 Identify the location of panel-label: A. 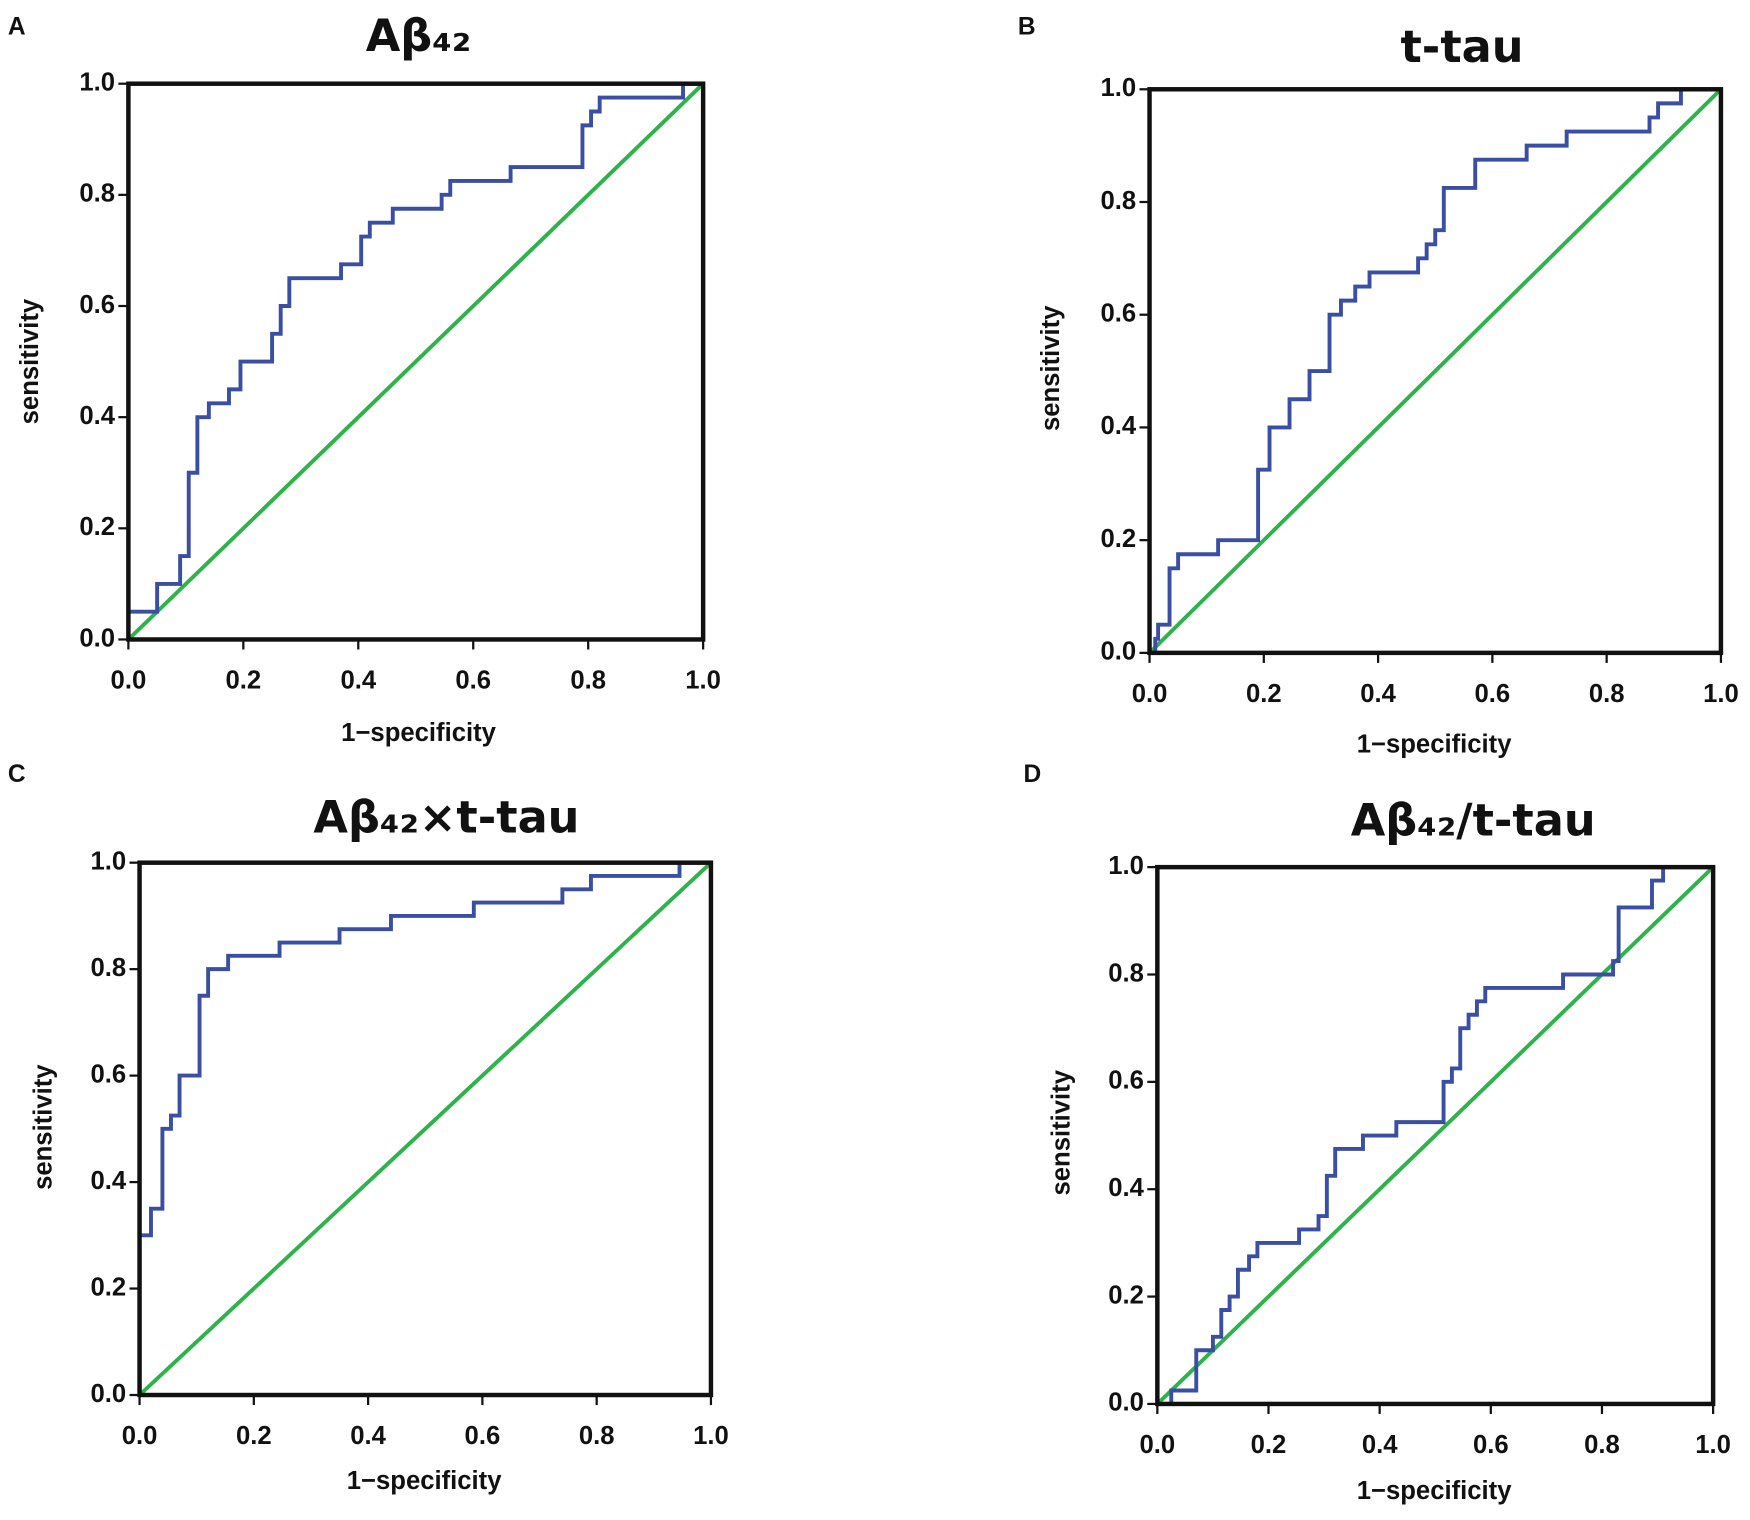
(17, 26).